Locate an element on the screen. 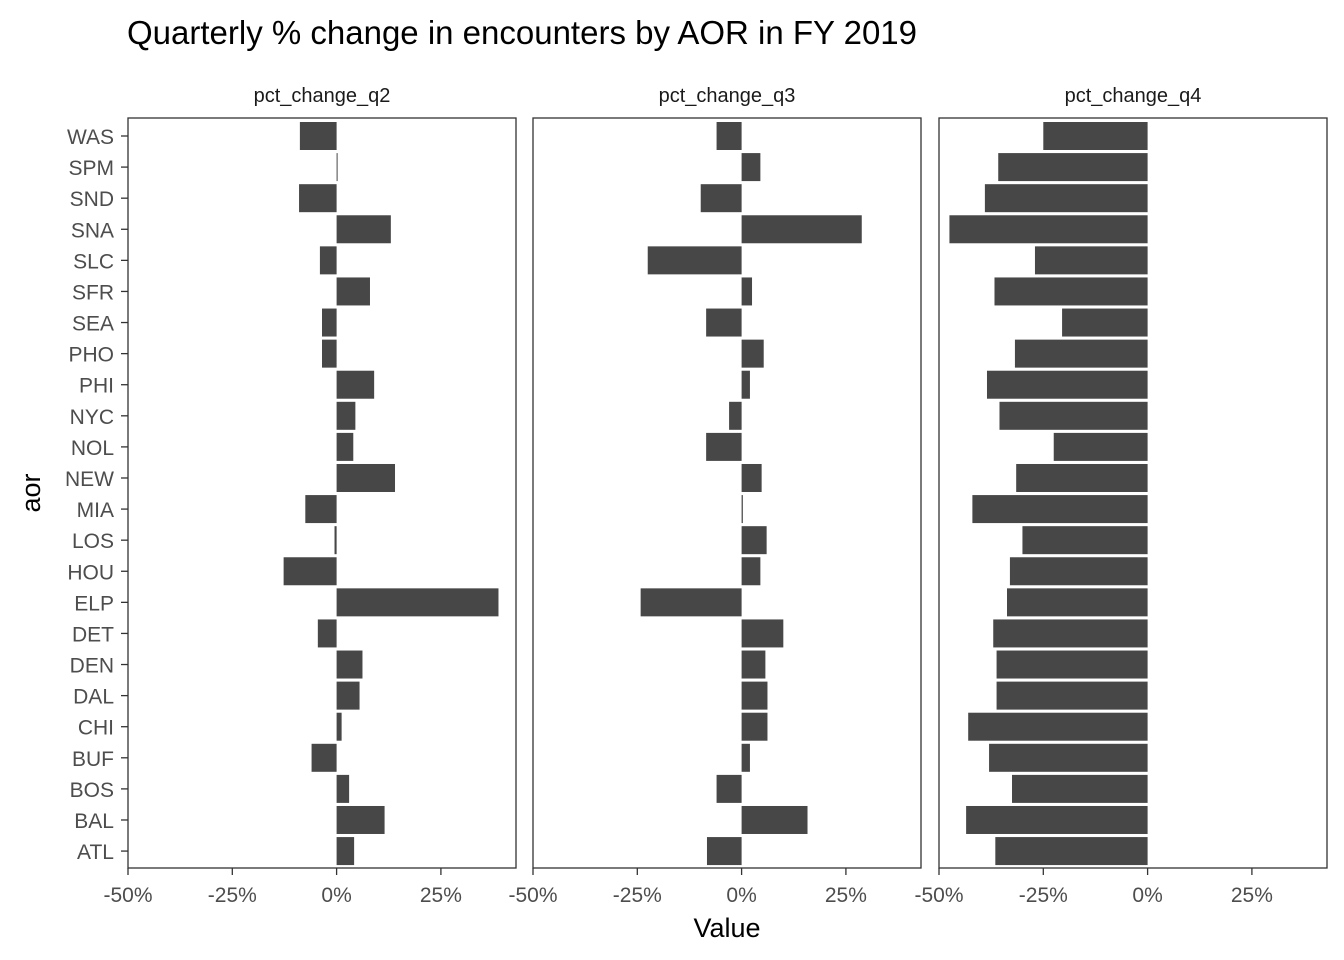  bar-q4-dal is located at coordinates (1072, 695).